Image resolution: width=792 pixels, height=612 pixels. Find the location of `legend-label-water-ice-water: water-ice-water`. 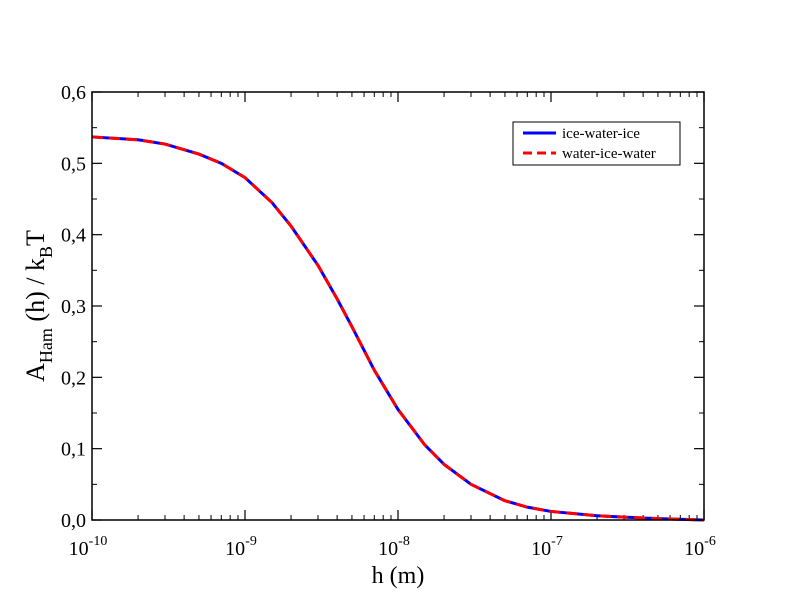

legend-label-water-ice-water: water-ice-water is located at coordinates (609, 154).